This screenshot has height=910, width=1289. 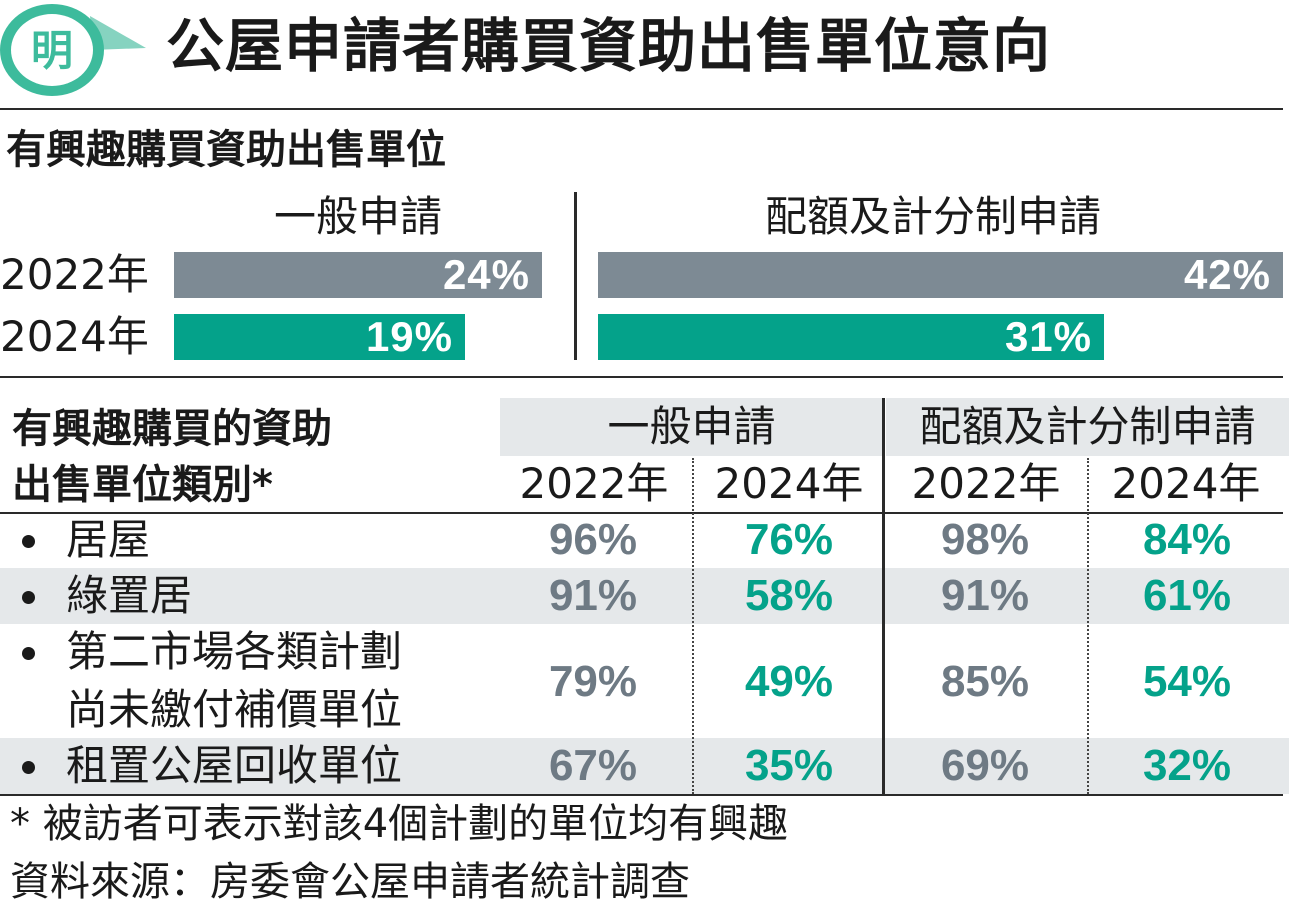 I want to click on table-cell: 58%, so click(x=789, y=595).